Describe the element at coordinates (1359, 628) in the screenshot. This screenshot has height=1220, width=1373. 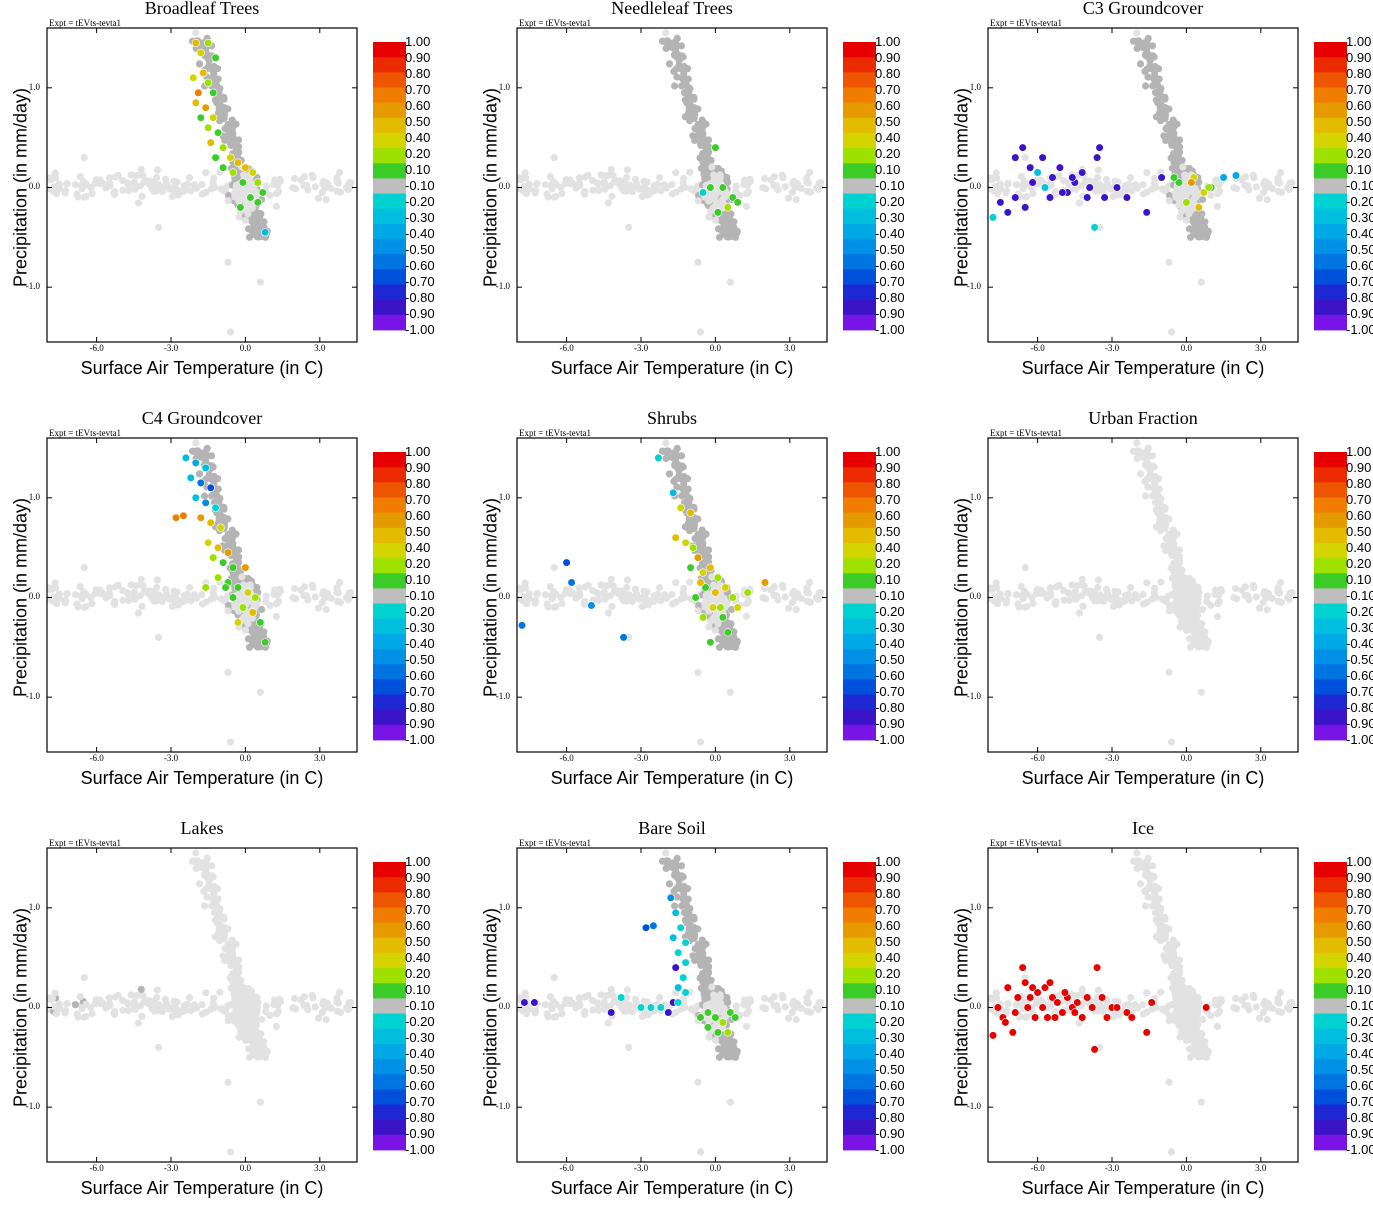
I see `colorbar-label: -0.30` at that location.